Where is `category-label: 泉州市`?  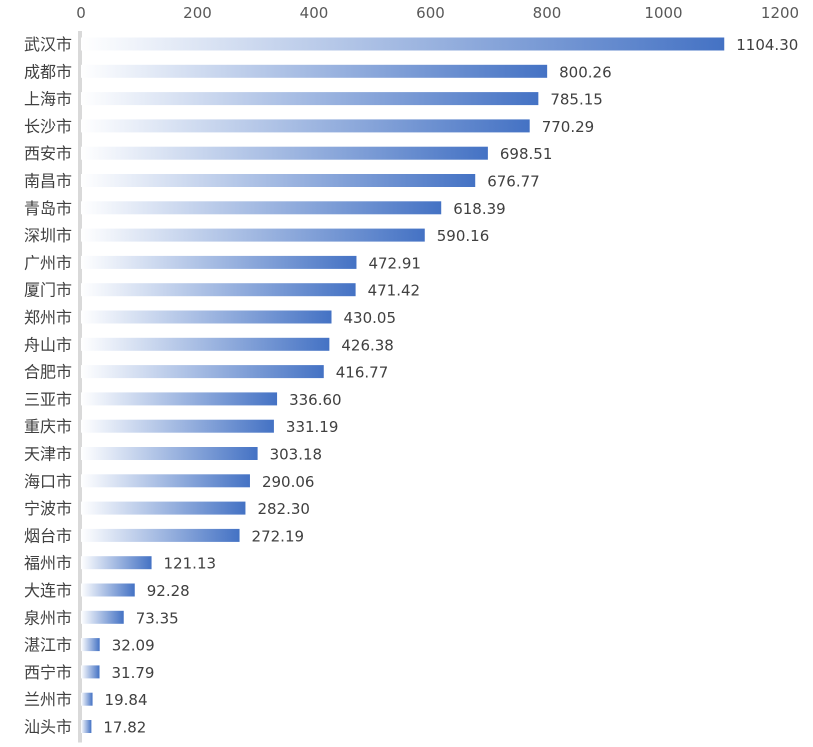
category-label: 泉州市 is located at coordinates (48, 617).